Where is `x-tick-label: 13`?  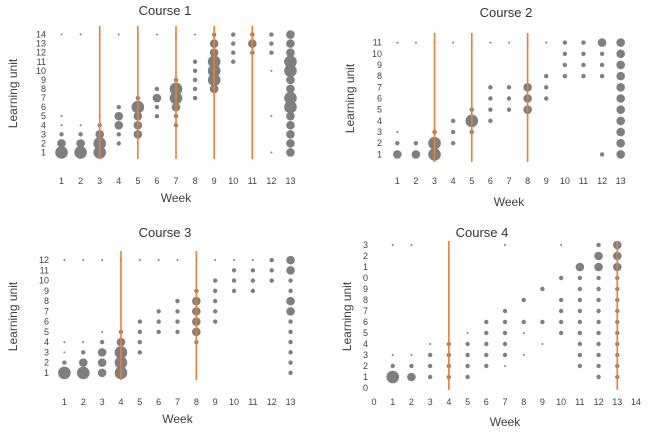
x-tick-label: 13 is located at coordinates (290, 181).